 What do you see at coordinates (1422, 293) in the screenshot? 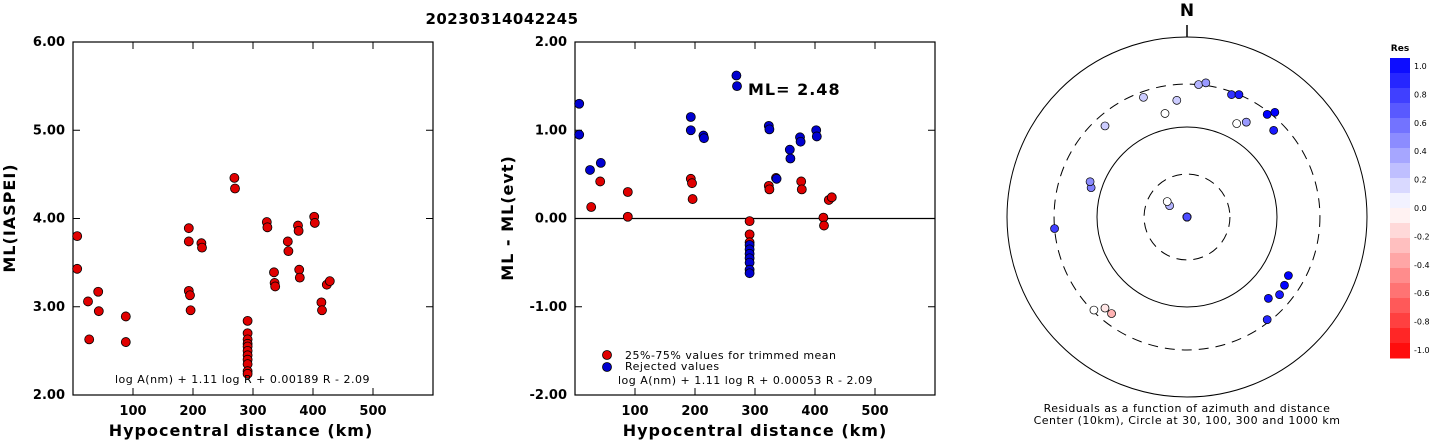
I see `colorbar-tick-label: -0.6` at bounding box center [1422, 293].